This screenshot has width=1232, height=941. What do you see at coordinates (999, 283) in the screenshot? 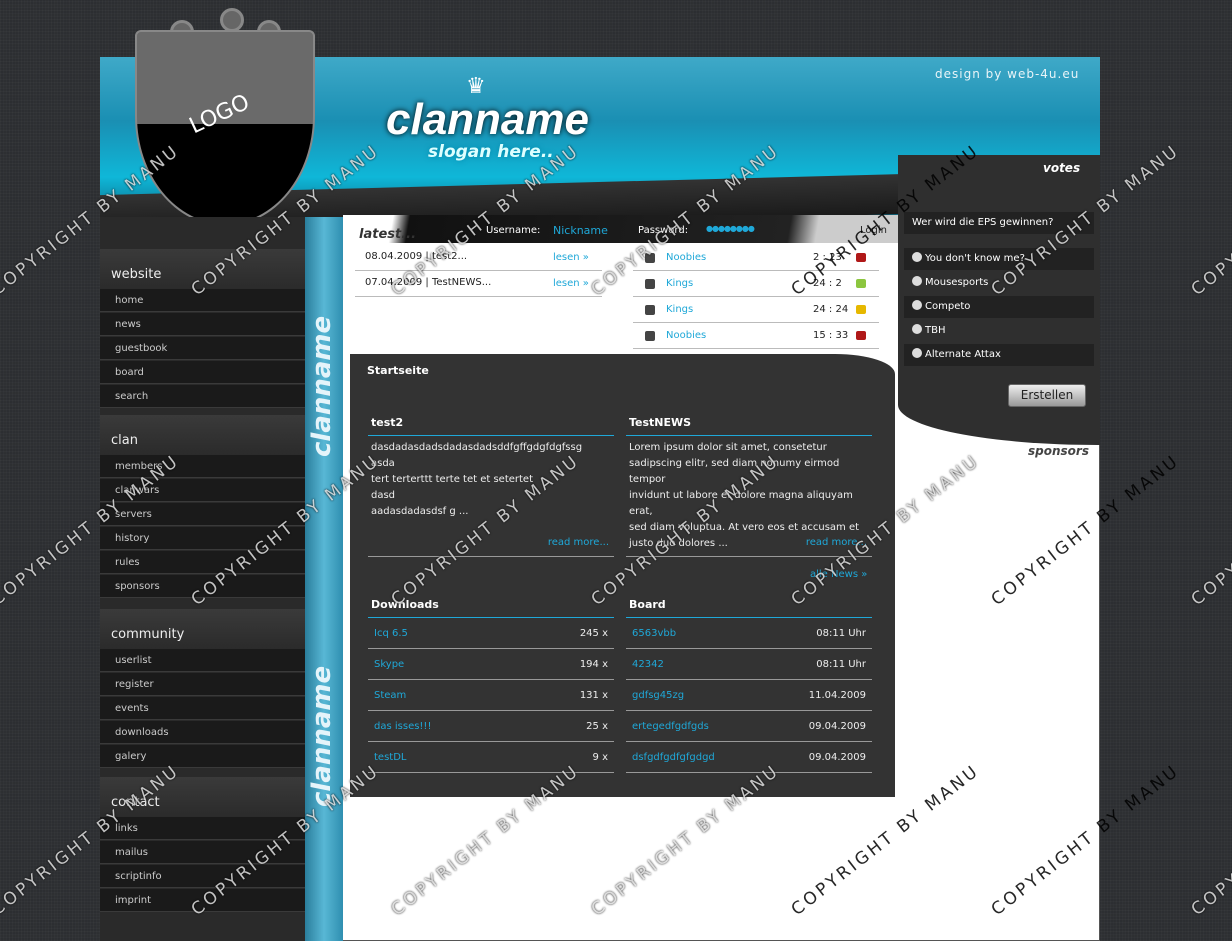
I see `poll-option: Mousesports` at bounding box center [999, 283].